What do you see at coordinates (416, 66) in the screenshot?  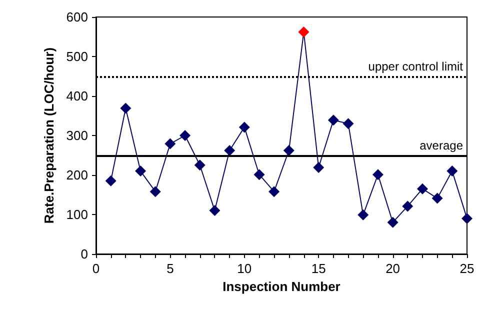 I see `ref-line-label: upper control limit` at bounding box center [416, 66].